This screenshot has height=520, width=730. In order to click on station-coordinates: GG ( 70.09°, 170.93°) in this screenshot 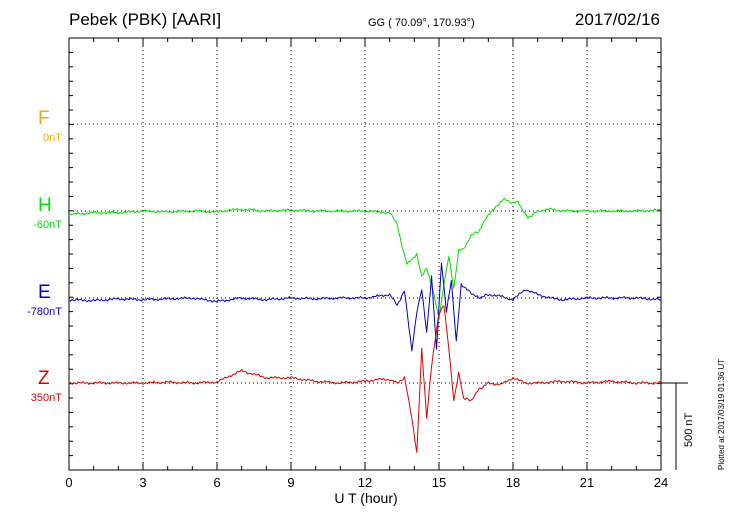, I will do `click(421, 23)`.